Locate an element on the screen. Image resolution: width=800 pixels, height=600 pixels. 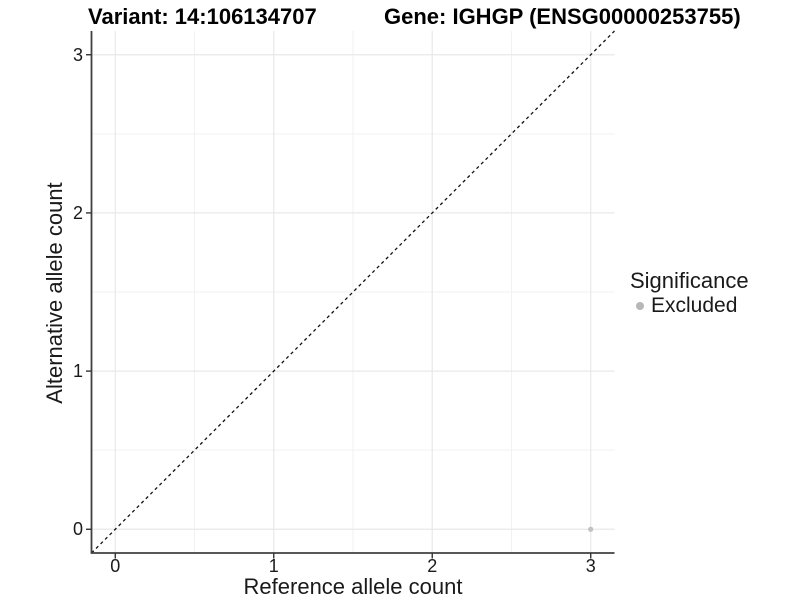
y-tick-label: 2 is located at coordinates (77, 212).